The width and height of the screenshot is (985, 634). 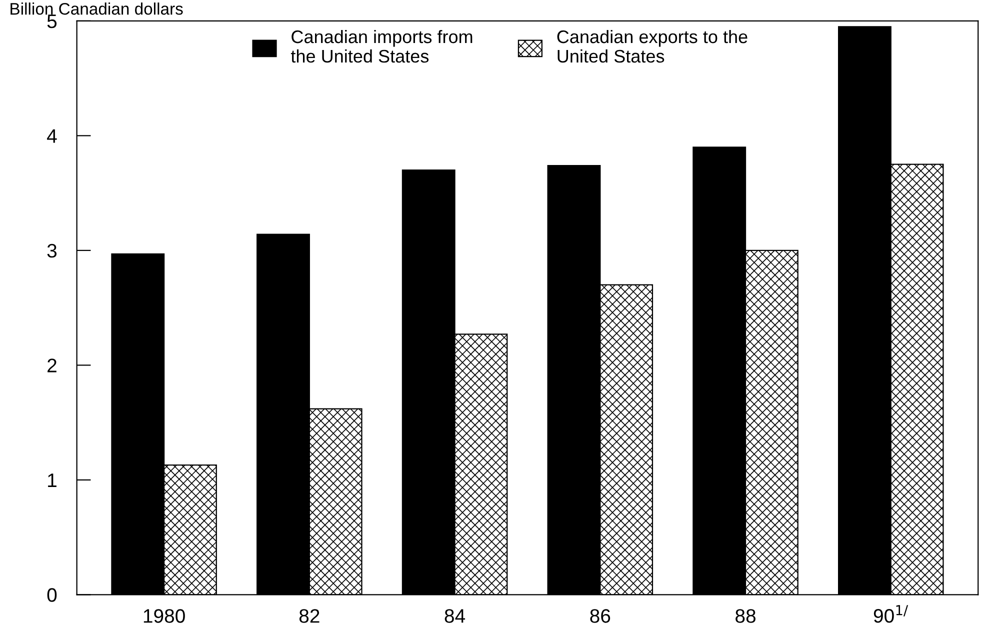 What do you see at coordinates (600, 616) in the screenshot?
I see `x-tick-label: 86` at bounding box center [600, 616].